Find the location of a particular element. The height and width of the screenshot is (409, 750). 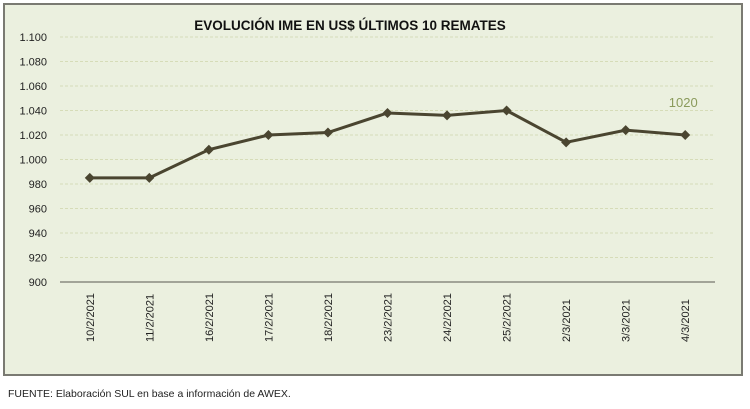

y-tick-label: 1.100 is located at coordinates (33, 38).